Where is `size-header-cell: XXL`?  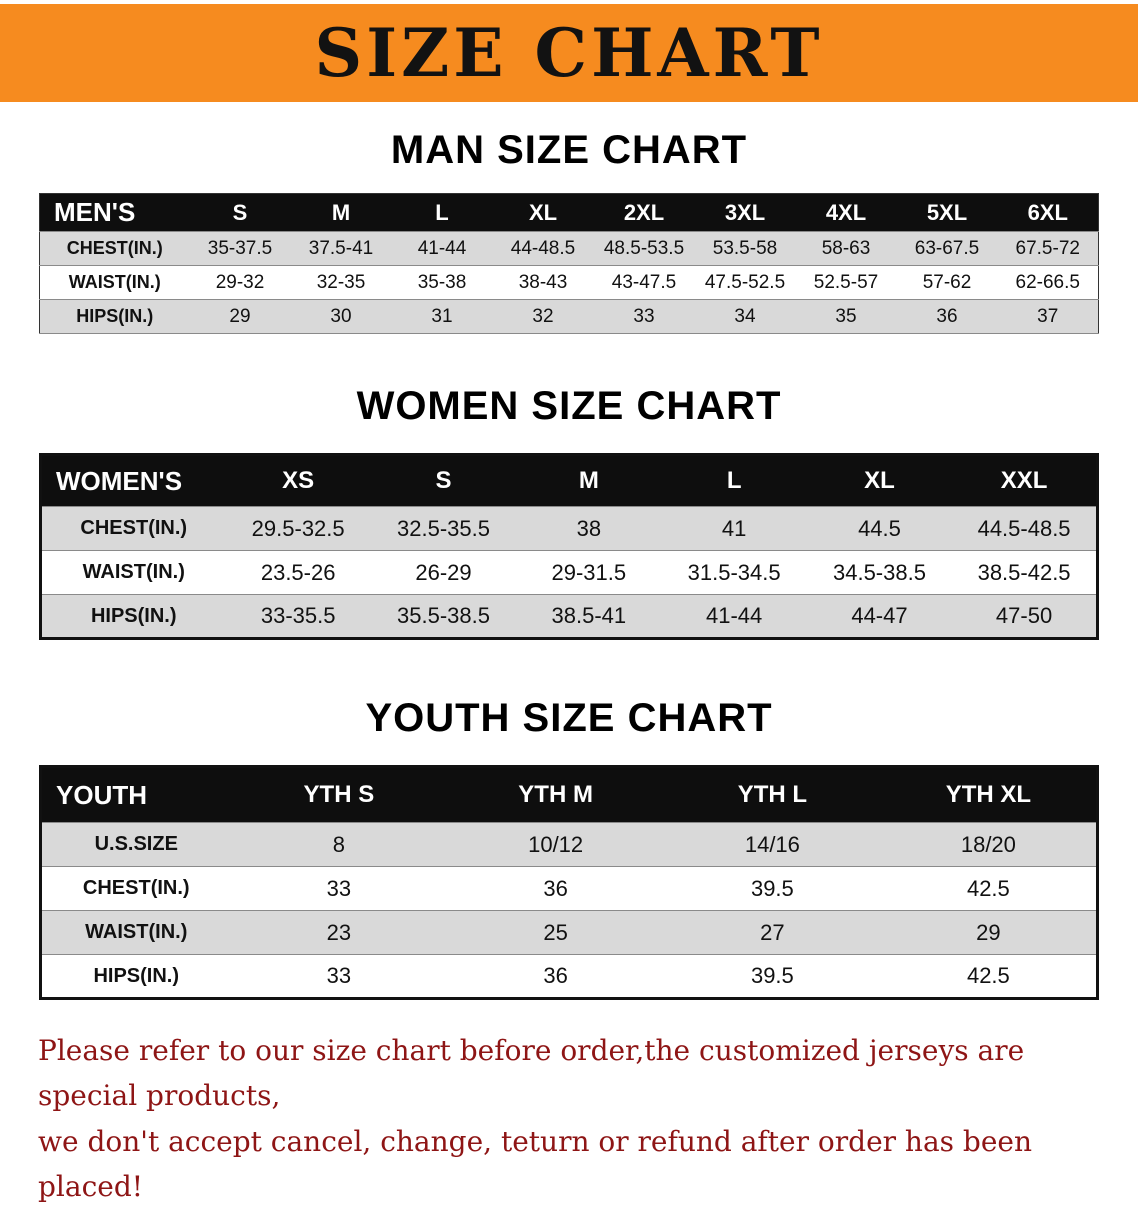 size-header-cell: XXL is located at coordinates (1025, 480).